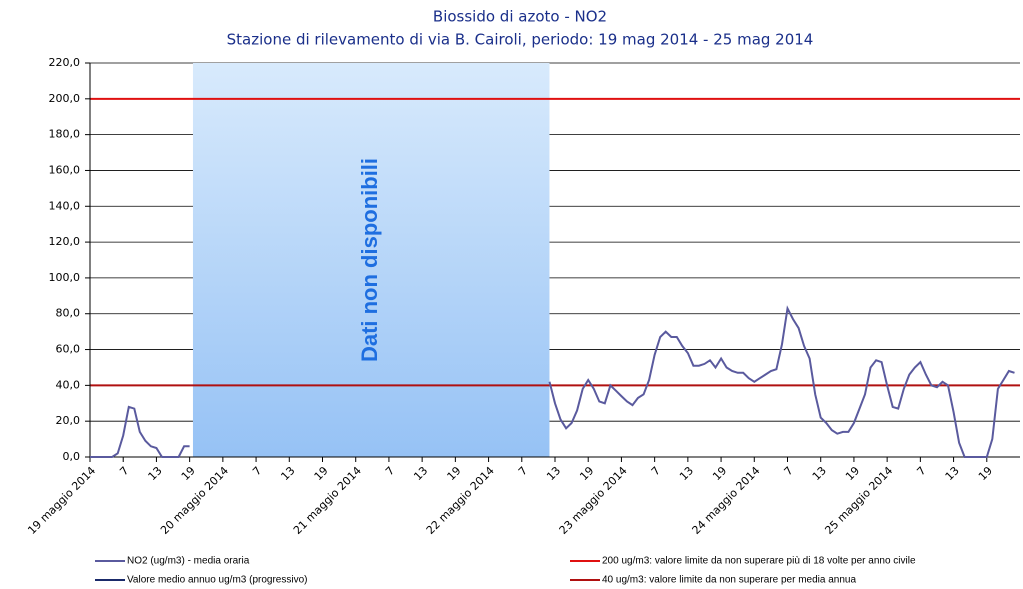 This screenshot has width=1023, height=589. I want to click on y-tick-label: 40,0, so click(68, 384).